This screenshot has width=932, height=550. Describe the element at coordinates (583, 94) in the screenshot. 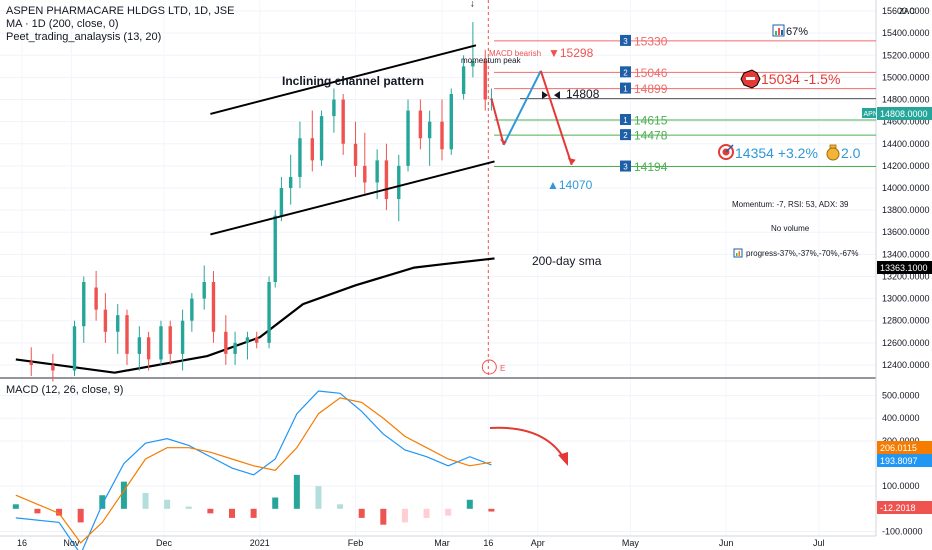

I see `current-marker-label: 14808` at that location.